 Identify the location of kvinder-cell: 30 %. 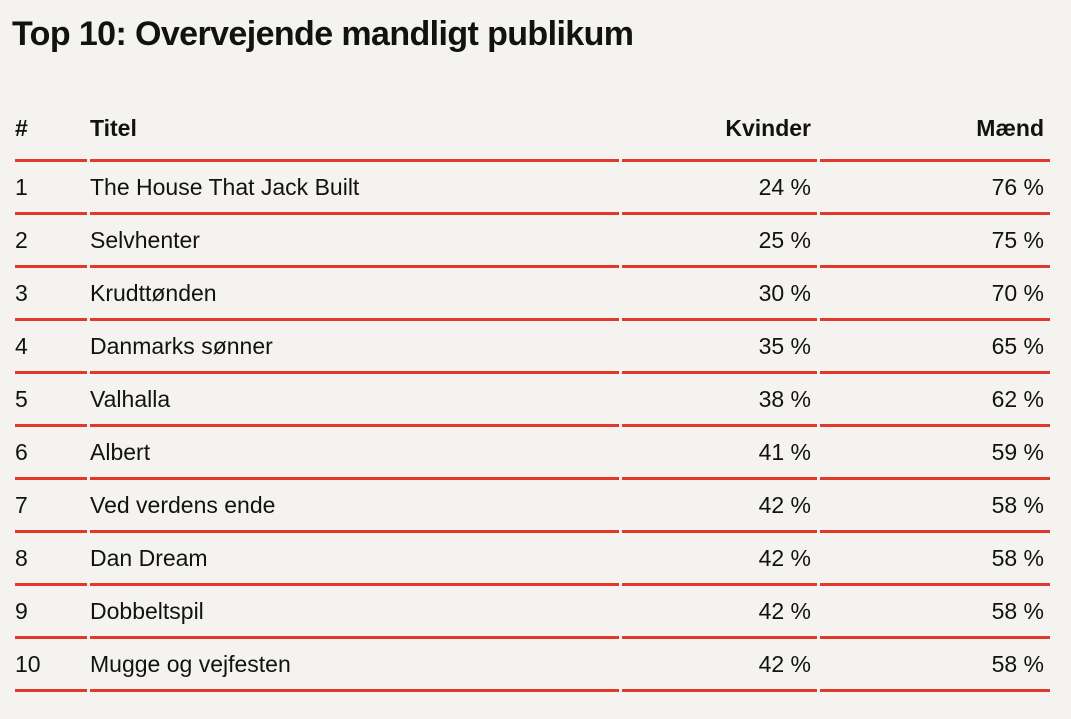
(719, 294).